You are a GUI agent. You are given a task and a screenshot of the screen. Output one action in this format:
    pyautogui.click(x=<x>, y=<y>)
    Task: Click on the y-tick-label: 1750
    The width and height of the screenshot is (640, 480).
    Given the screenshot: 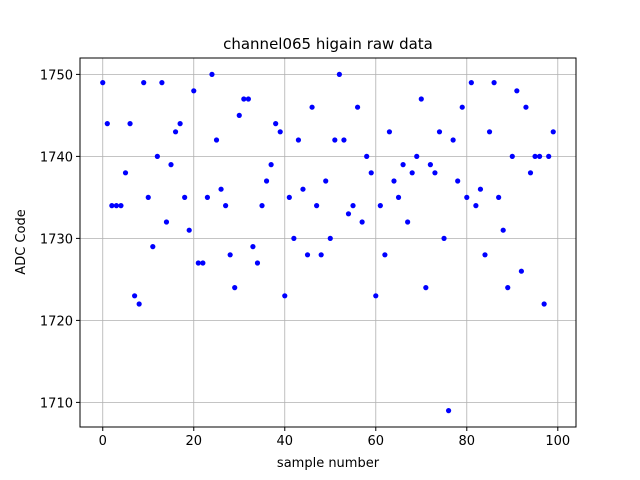 What is the action you would take?
    pyautogui.click(x=56, y=75)
    